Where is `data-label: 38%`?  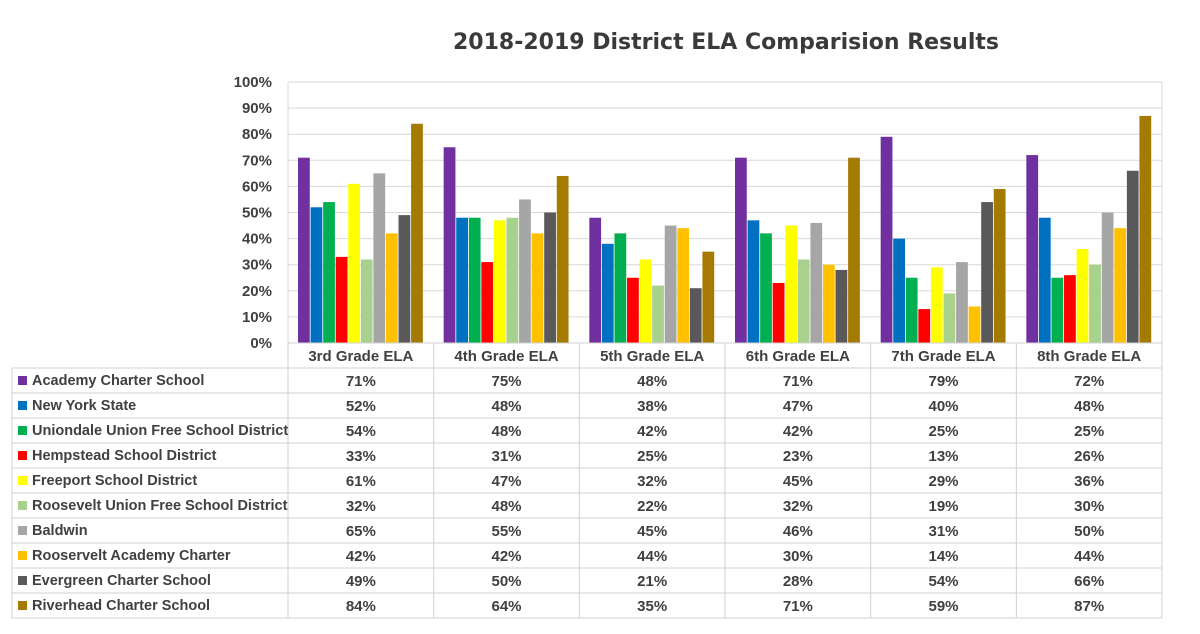
data-label: 38% is located at coordinates (652, 406).